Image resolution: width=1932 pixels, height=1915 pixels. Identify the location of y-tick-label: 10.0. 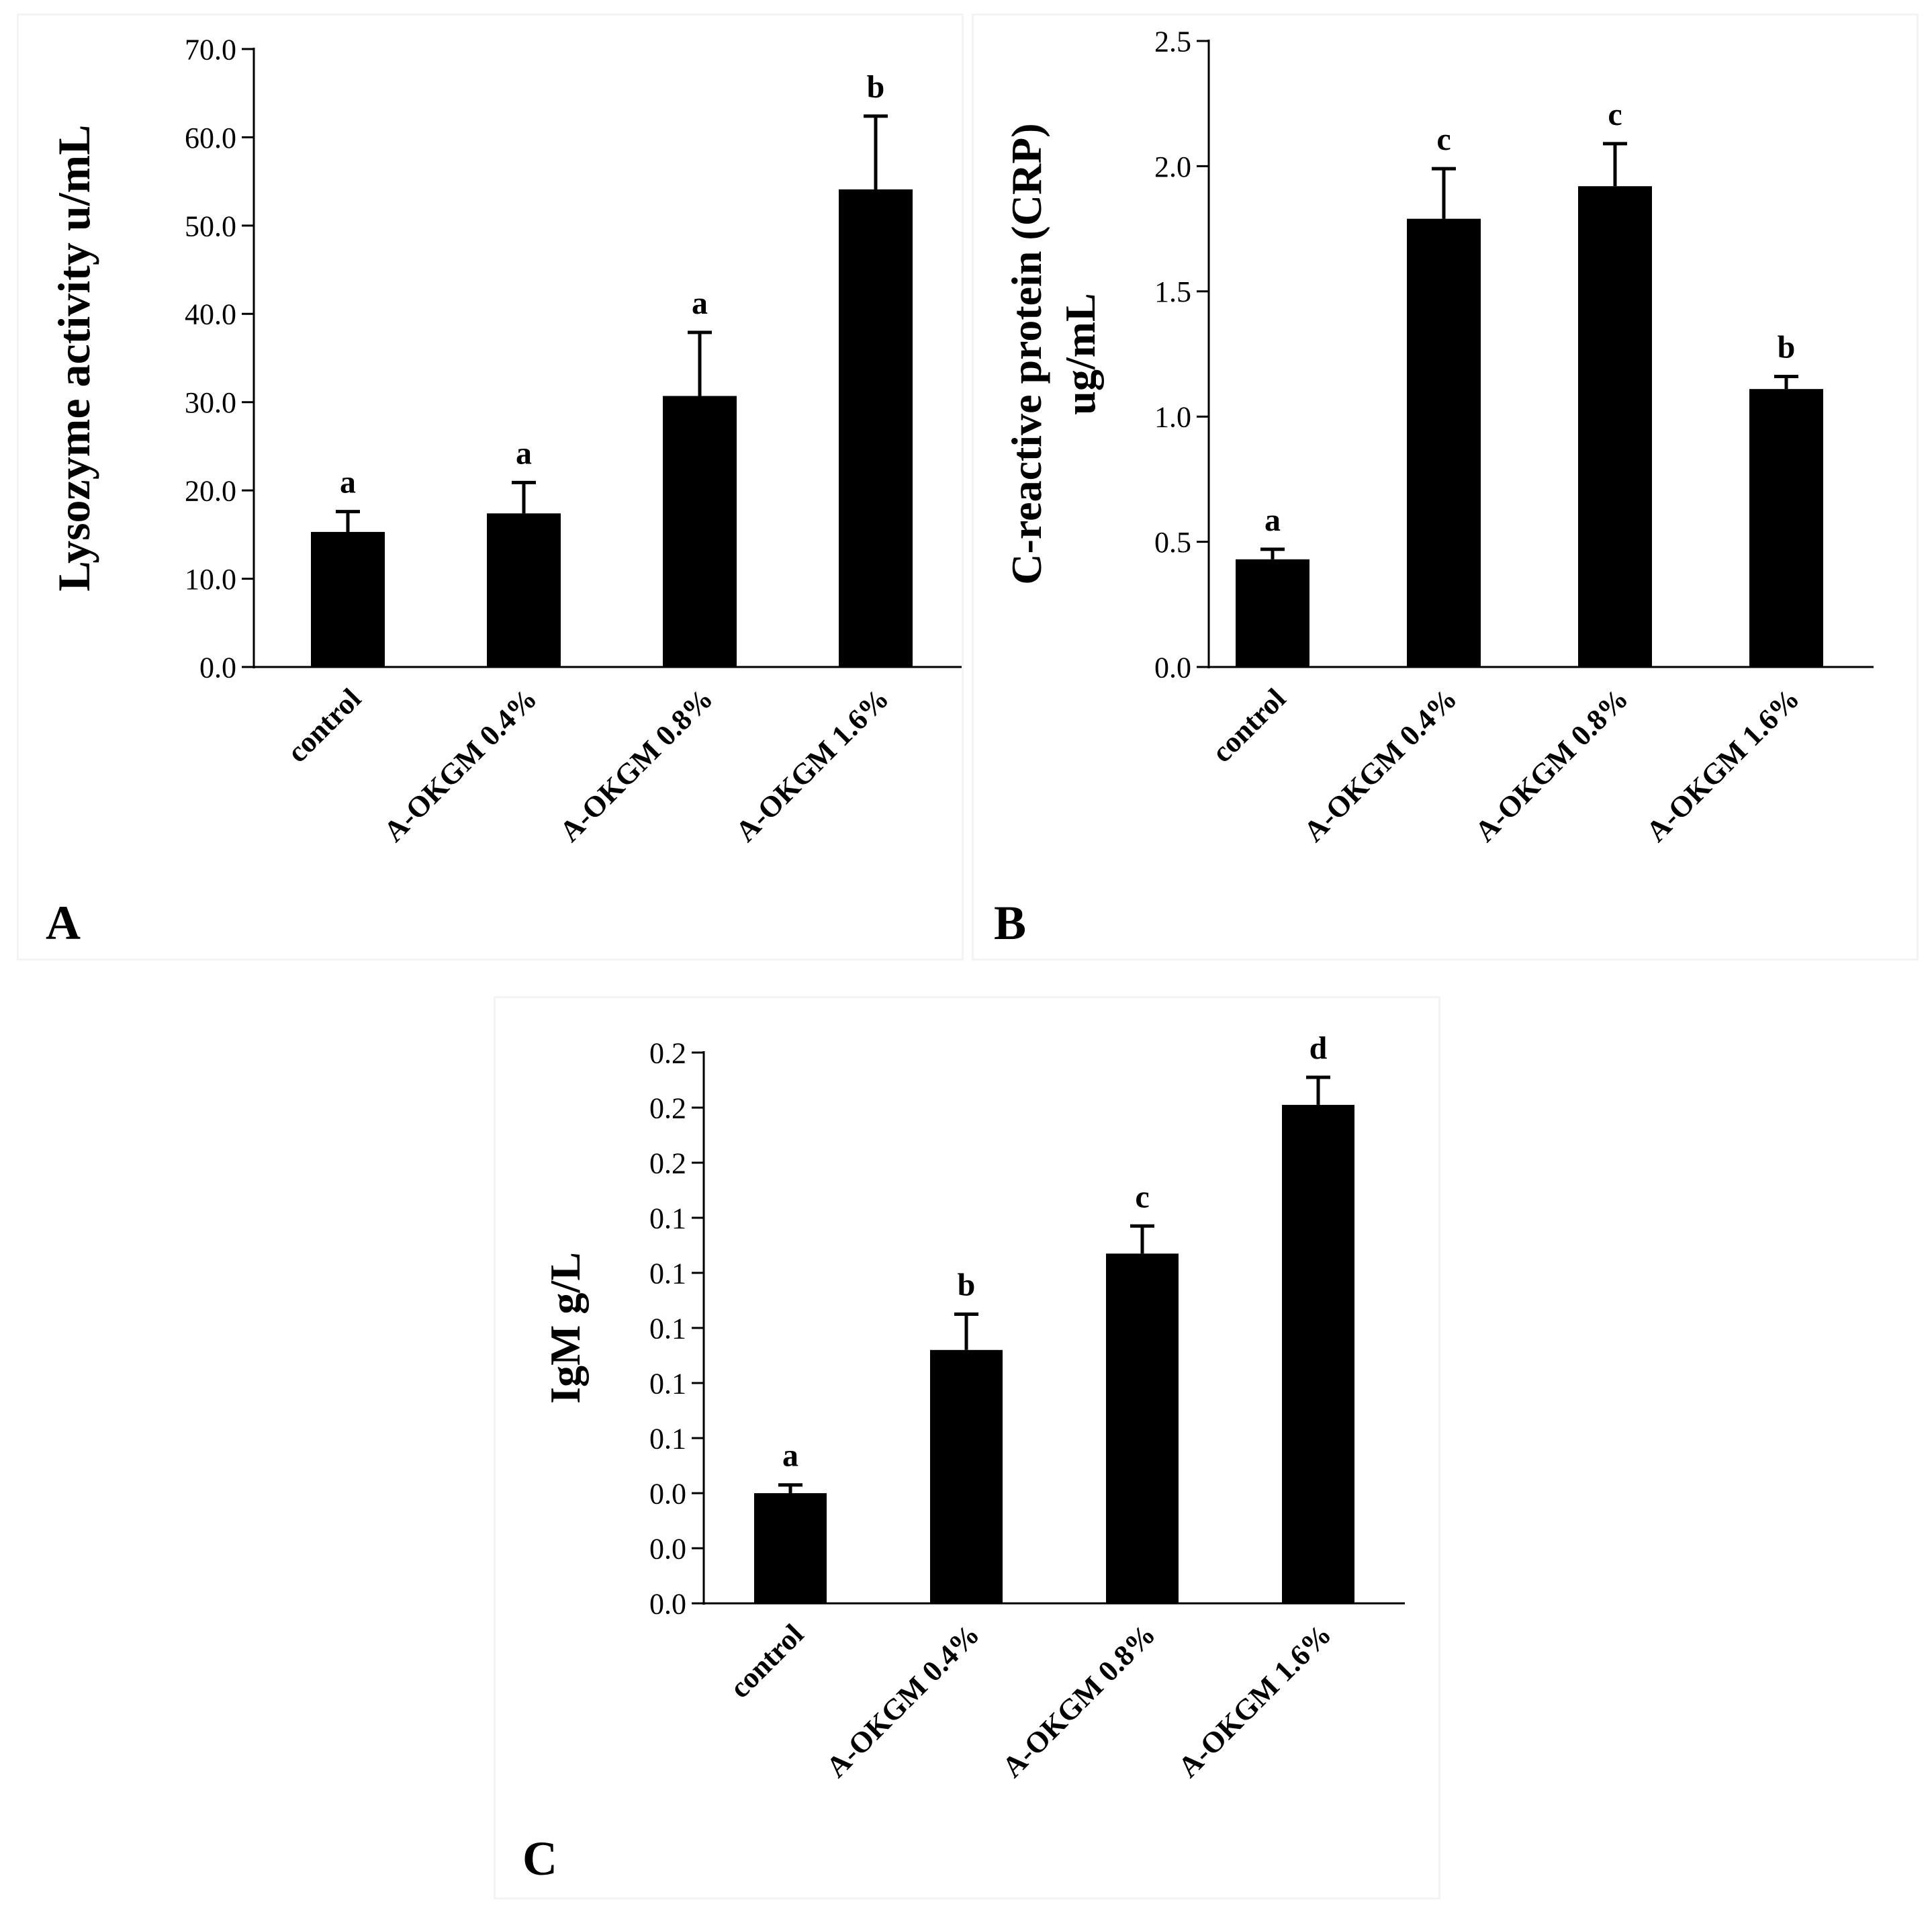
(210, 579).